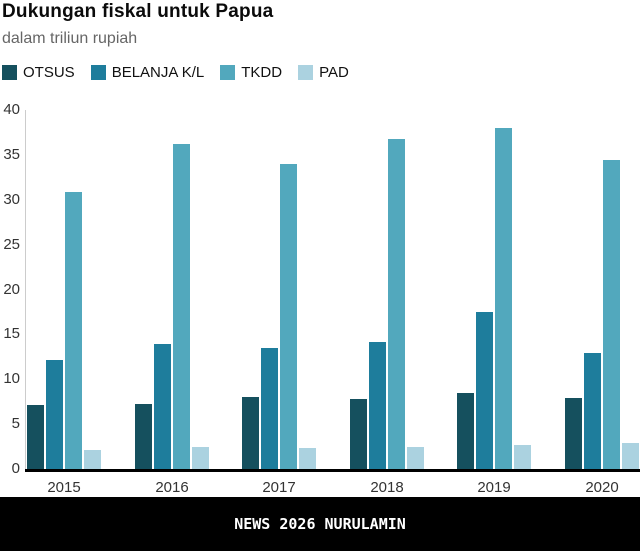 The width and height of the screenshot is (640, 551). Describe the element at coordinates (11, 289) in the screenshot. I see `y-axis-tick-label: 20` at that location.